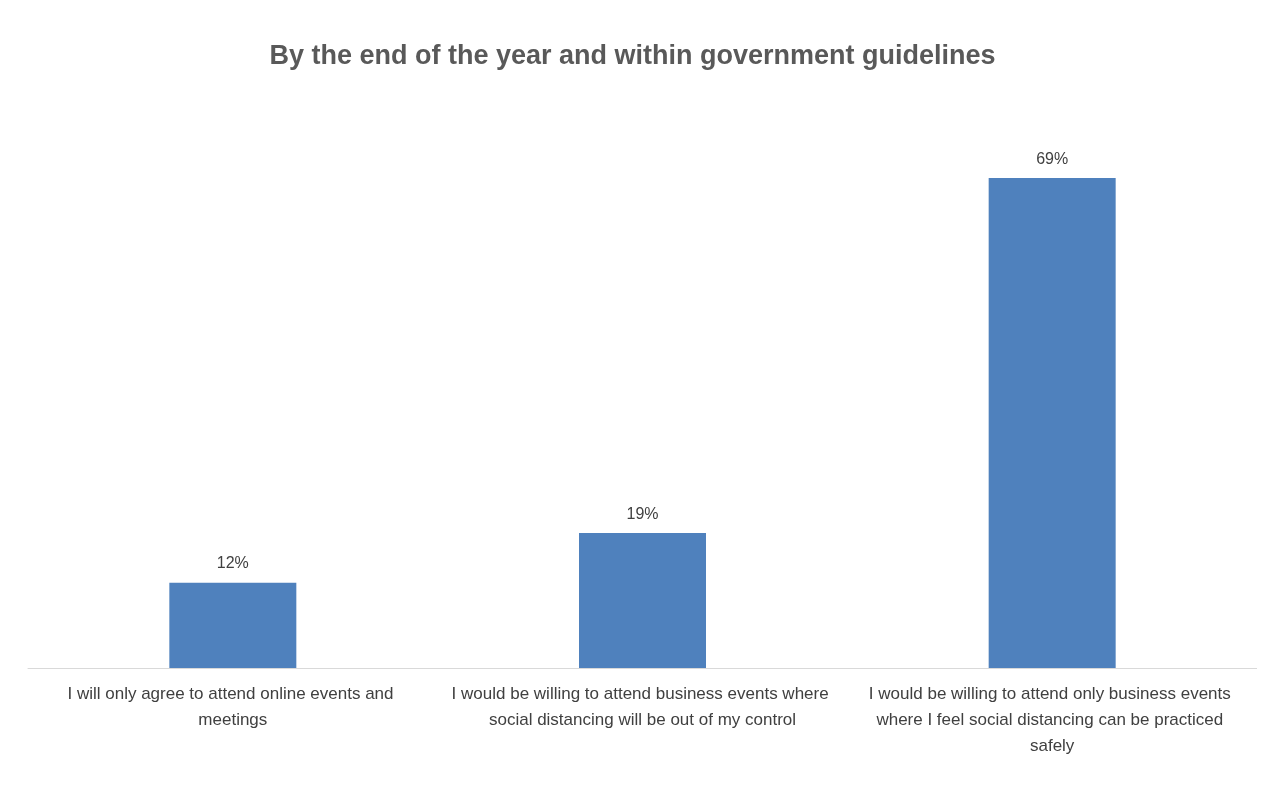 The image size is (1265, 791). What do you see at coordinates (1052, 719) in the screenshot?
I see `x-tick-label: I would be willing to attend only business events where I feel social distancing can be practiced safely` at bounding box center [1052, 719].